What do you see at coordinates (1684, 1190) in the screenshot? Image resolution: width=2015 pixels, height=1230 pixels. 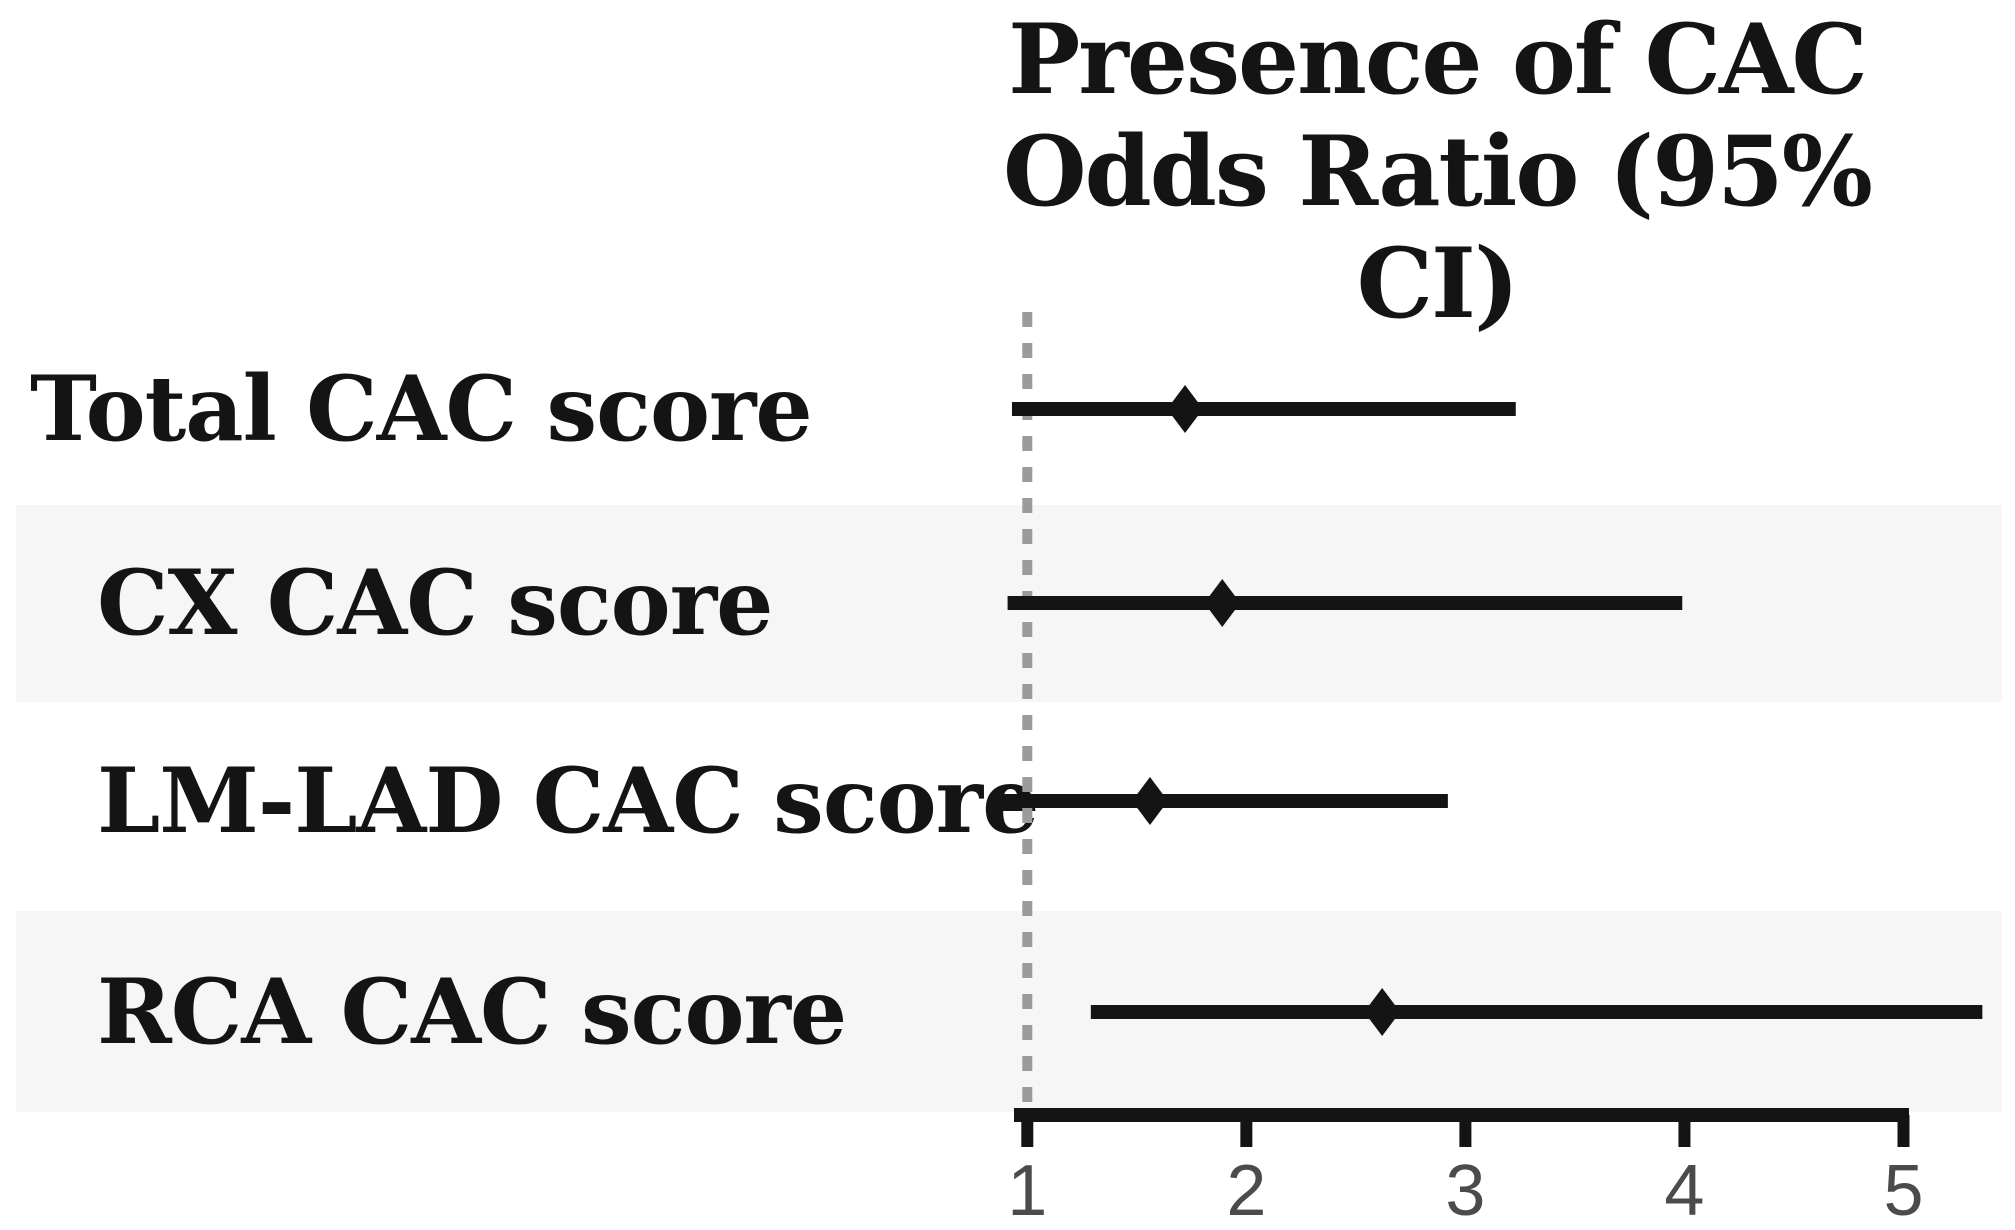 I see `x-axis-tick-label: 4` at bounding box center [1684, 1190].